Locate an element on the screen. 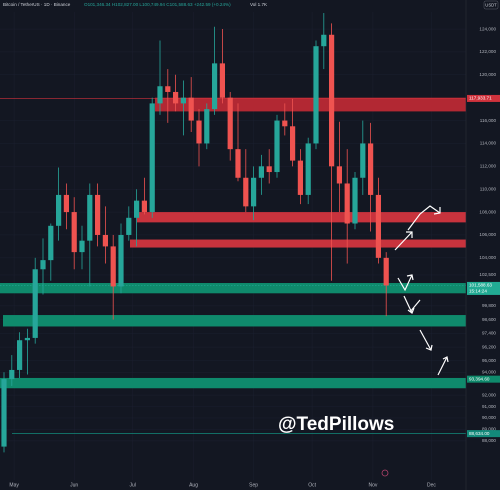  y-tick-label: 91,000 is located at coordinates (489, 406).